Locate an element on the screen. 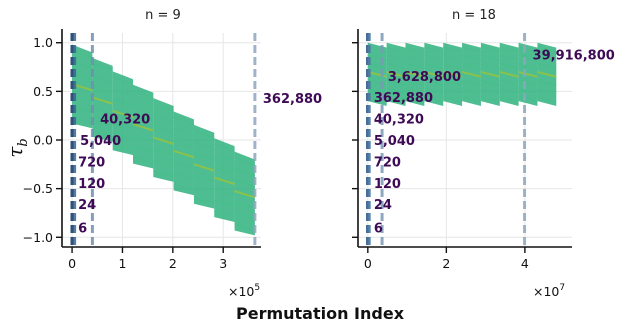 This screenshot has height=321, width=622. x-tick-label: 3 is located at coordinates (223, 263).